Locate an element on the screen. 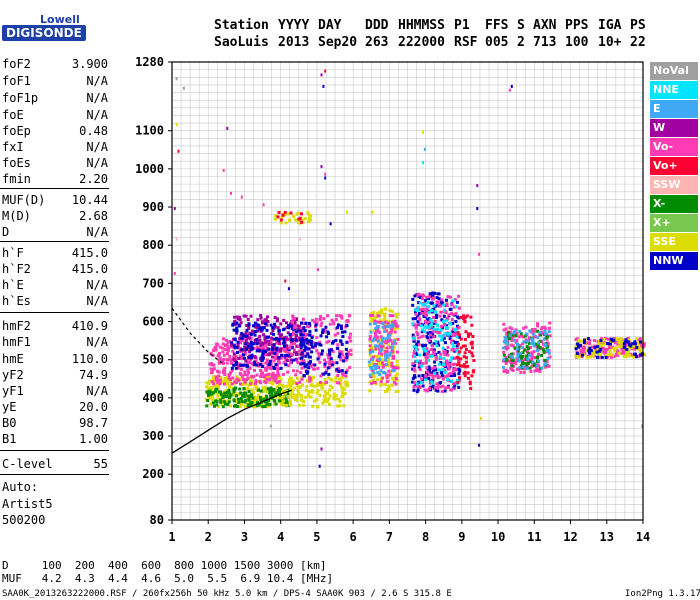 This screenshot has height=600, width=700. param-name: foF1 is located at coordinates (16, 81).